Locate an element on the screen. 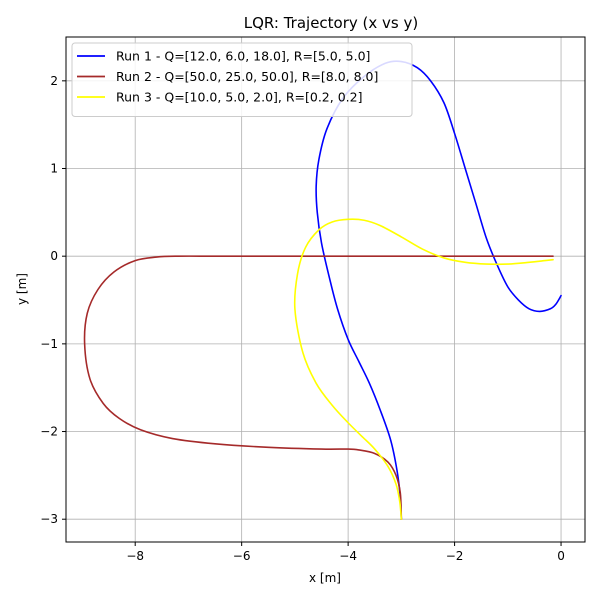 The image size is (600, 600). x-tick-label: −4 is located at coordinates (348, 556).